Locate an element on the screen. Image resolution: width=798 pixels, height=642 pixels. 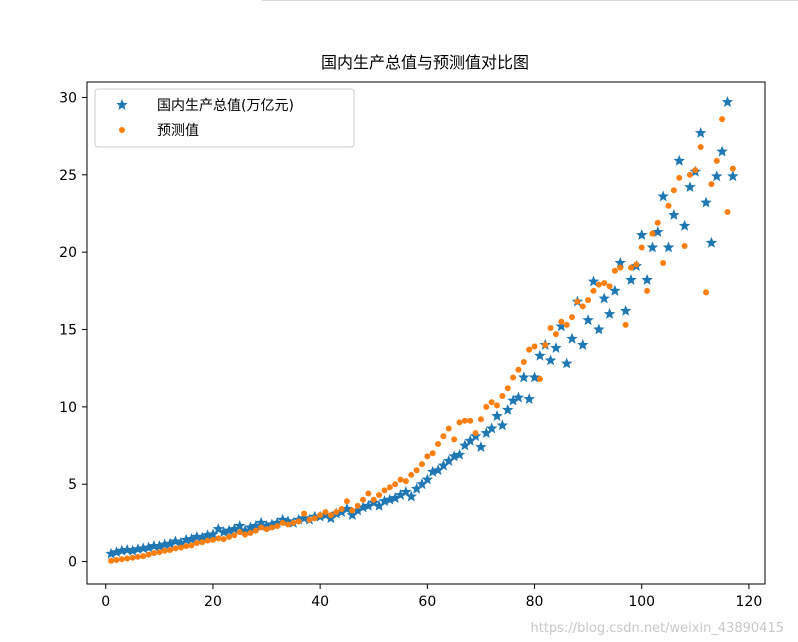
x-tick-label: 120 is located at coordinates (749, 602).